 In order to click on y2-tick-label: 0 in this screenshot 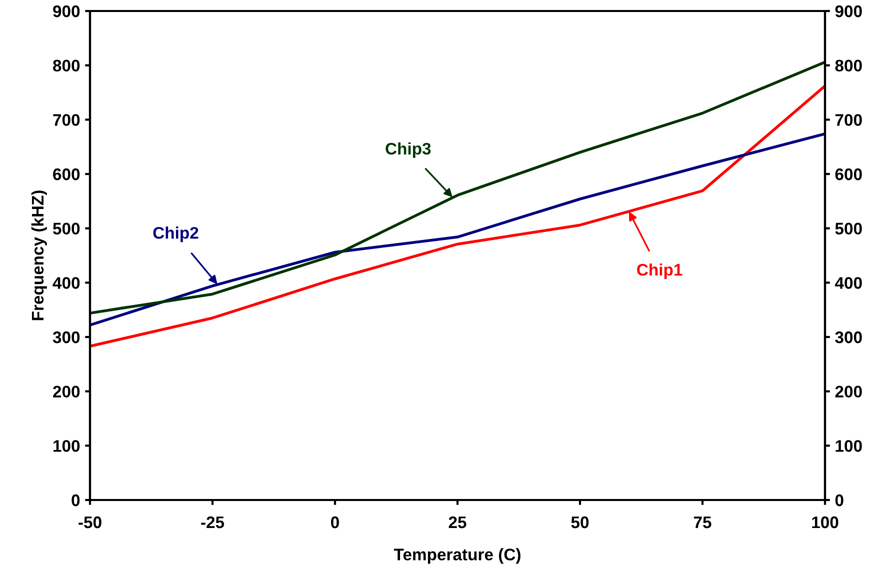, I will do `click(839, 500)`.